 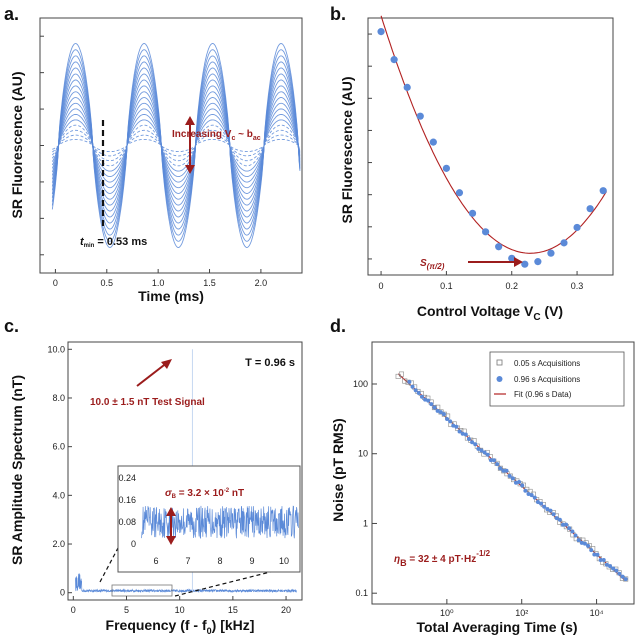 I want to click on panel-d-points-group, so click(x=512, y=476).